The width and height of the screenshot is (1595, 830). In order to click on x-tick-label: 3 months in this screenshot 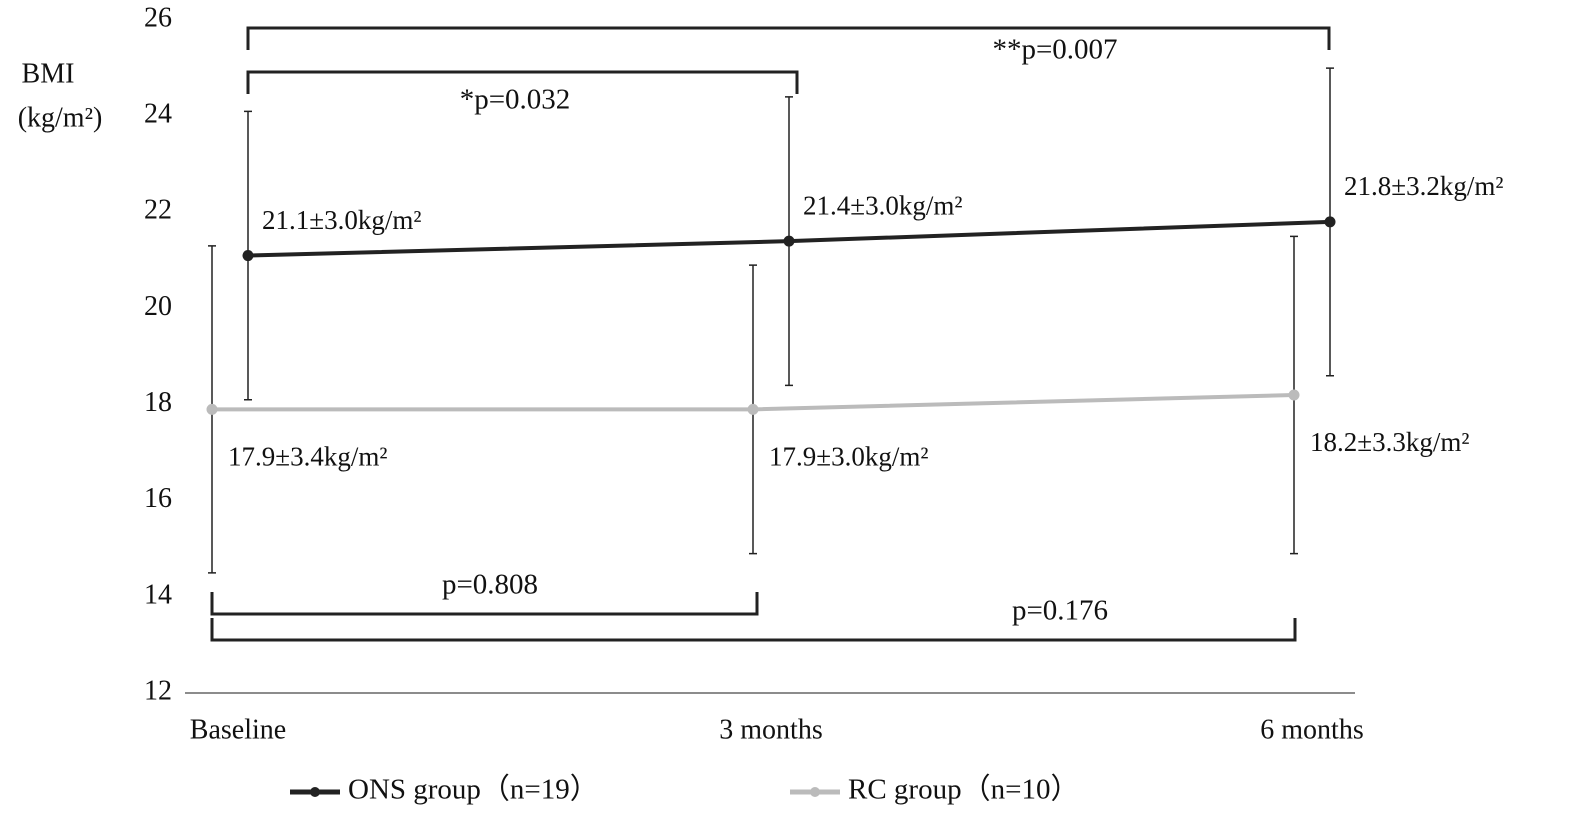, I will do `click(770, 729)`.